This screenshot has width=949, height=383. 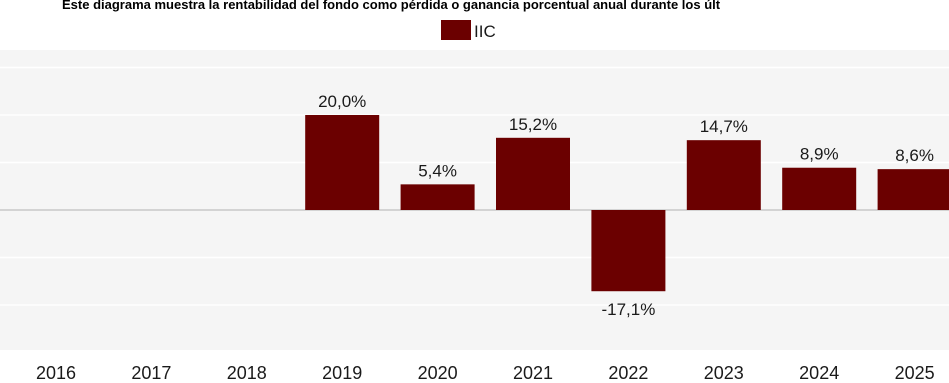 What do you see at coordinates (628, 373) in the screenshot?
I see `x-tick-label: 2022` at bounding box center [628, 373].